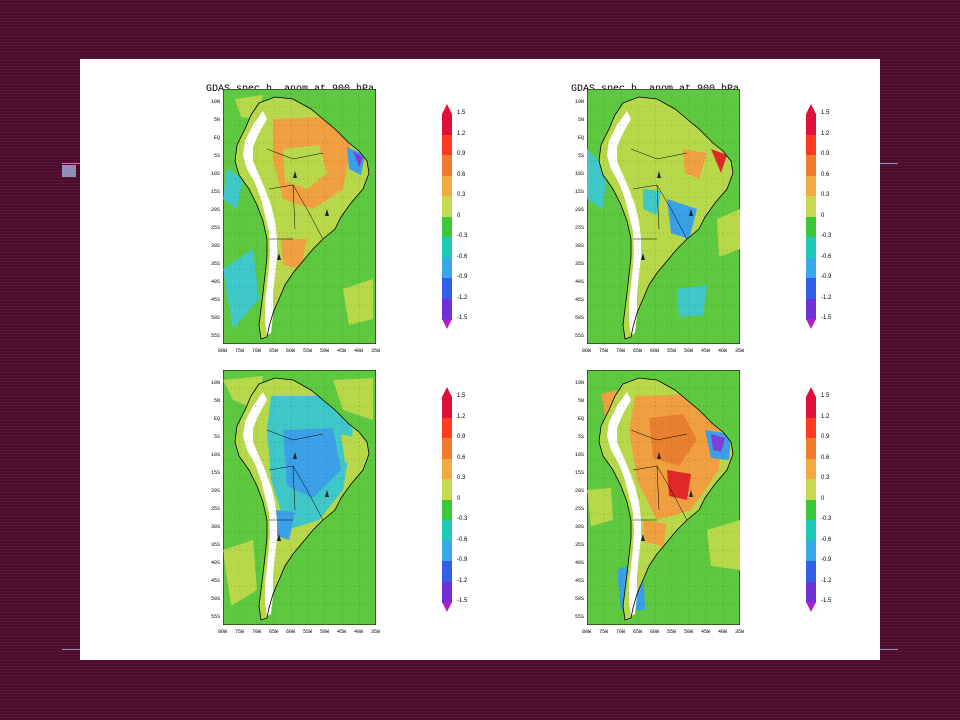 This screenshot has width=960, height=720. I want to click on lat-tick-label: 25S, so click(579, 509).